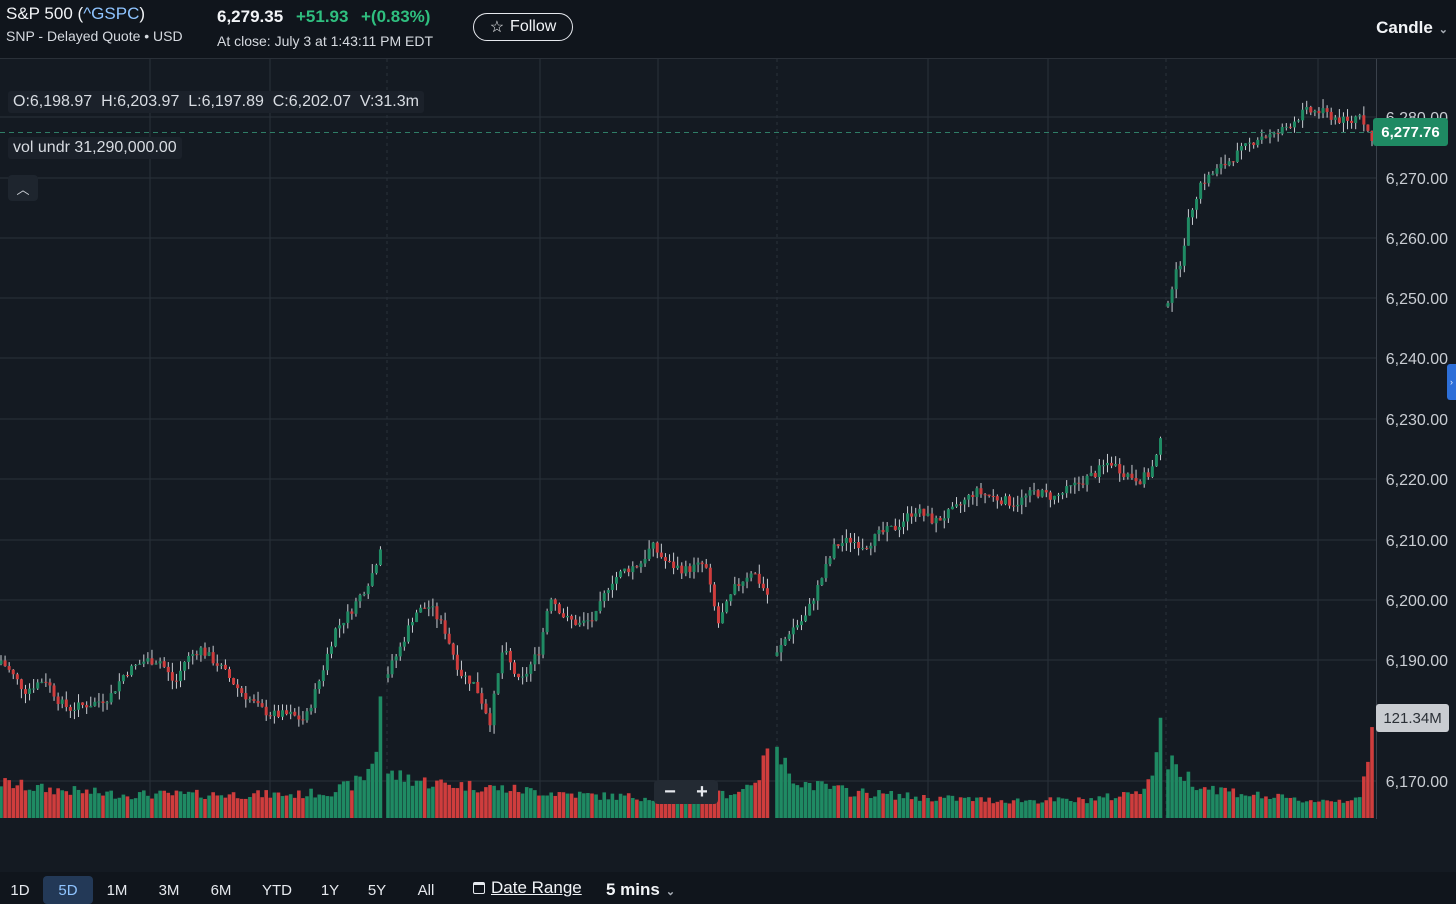  Describe the element at coordinates (330, 890) in the screenshot. I see `range-button-1y: 1Y` at that location.